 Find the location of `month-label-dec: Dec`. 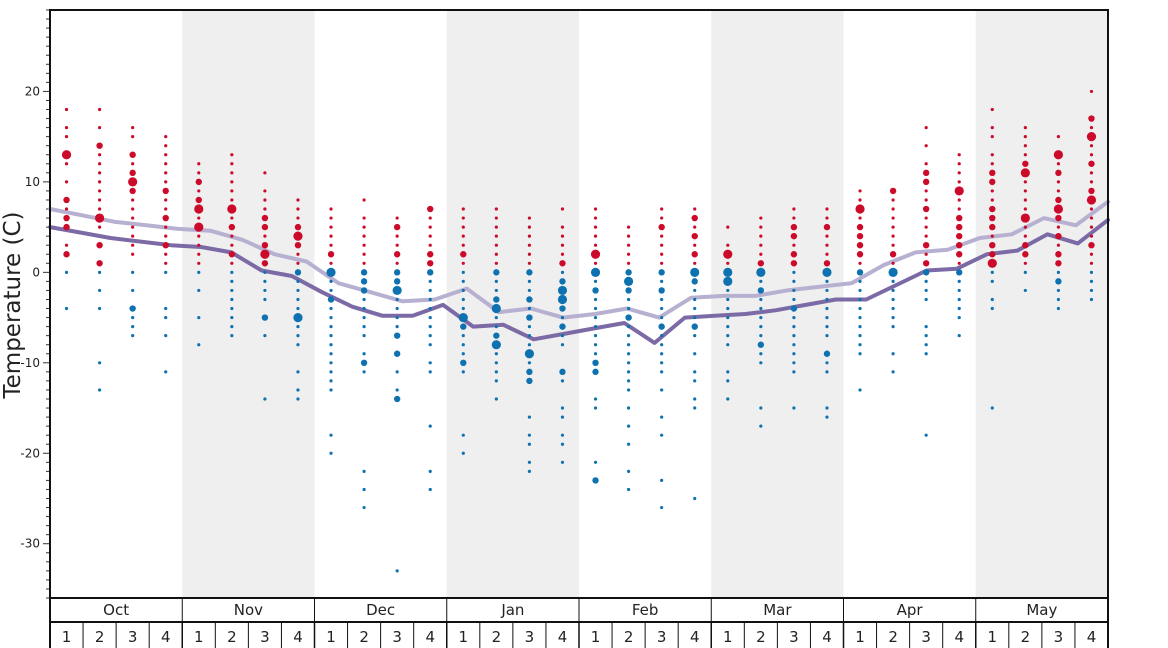

month-label-dec: Dec is located at coordinates (380, 610).